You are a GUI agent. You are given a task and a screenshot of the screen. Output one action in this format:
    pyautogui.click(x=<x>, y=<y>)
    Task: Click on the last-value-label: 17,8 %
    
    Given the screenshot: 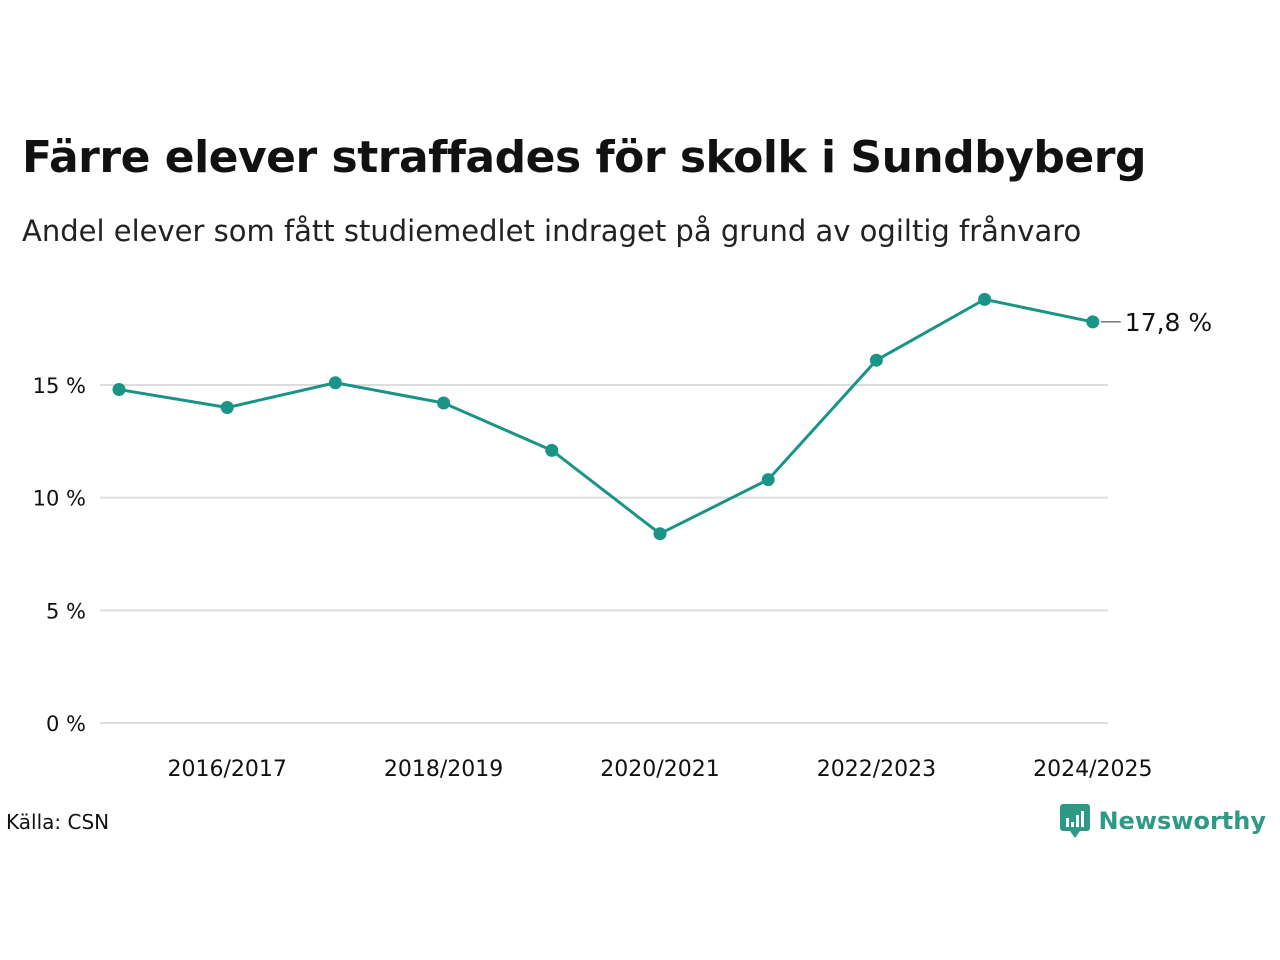 What is the action you would take?
    pyautogui.click(x=1168, y=322)
    